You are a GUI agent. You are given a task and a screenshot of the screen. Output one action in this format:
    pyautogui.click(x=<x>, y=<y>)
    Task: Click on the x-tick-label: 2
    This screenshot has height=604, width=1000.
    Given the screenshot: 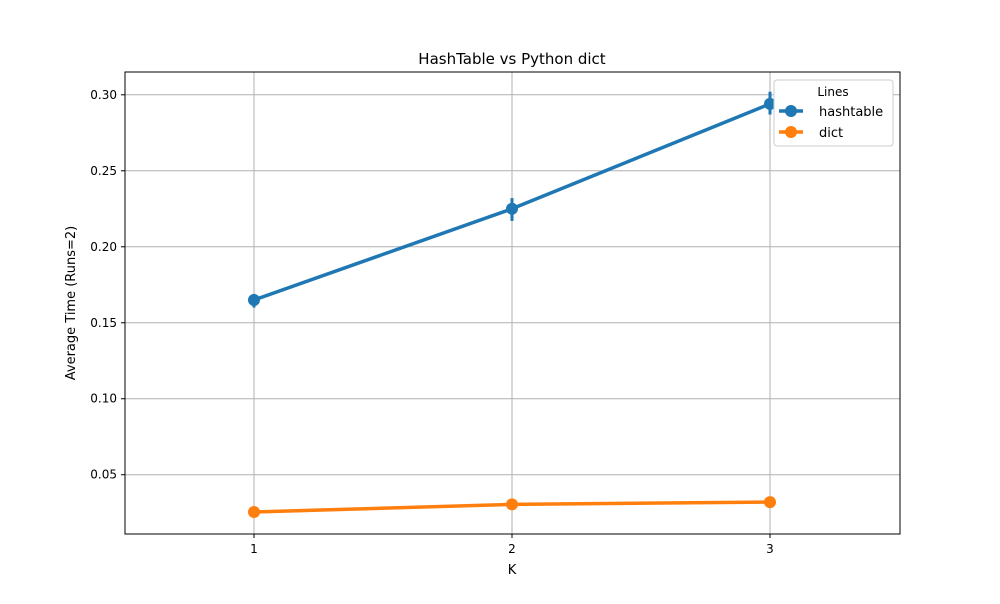 What is the action you would take?
    pyautogui.click(x=512, y=549)
    